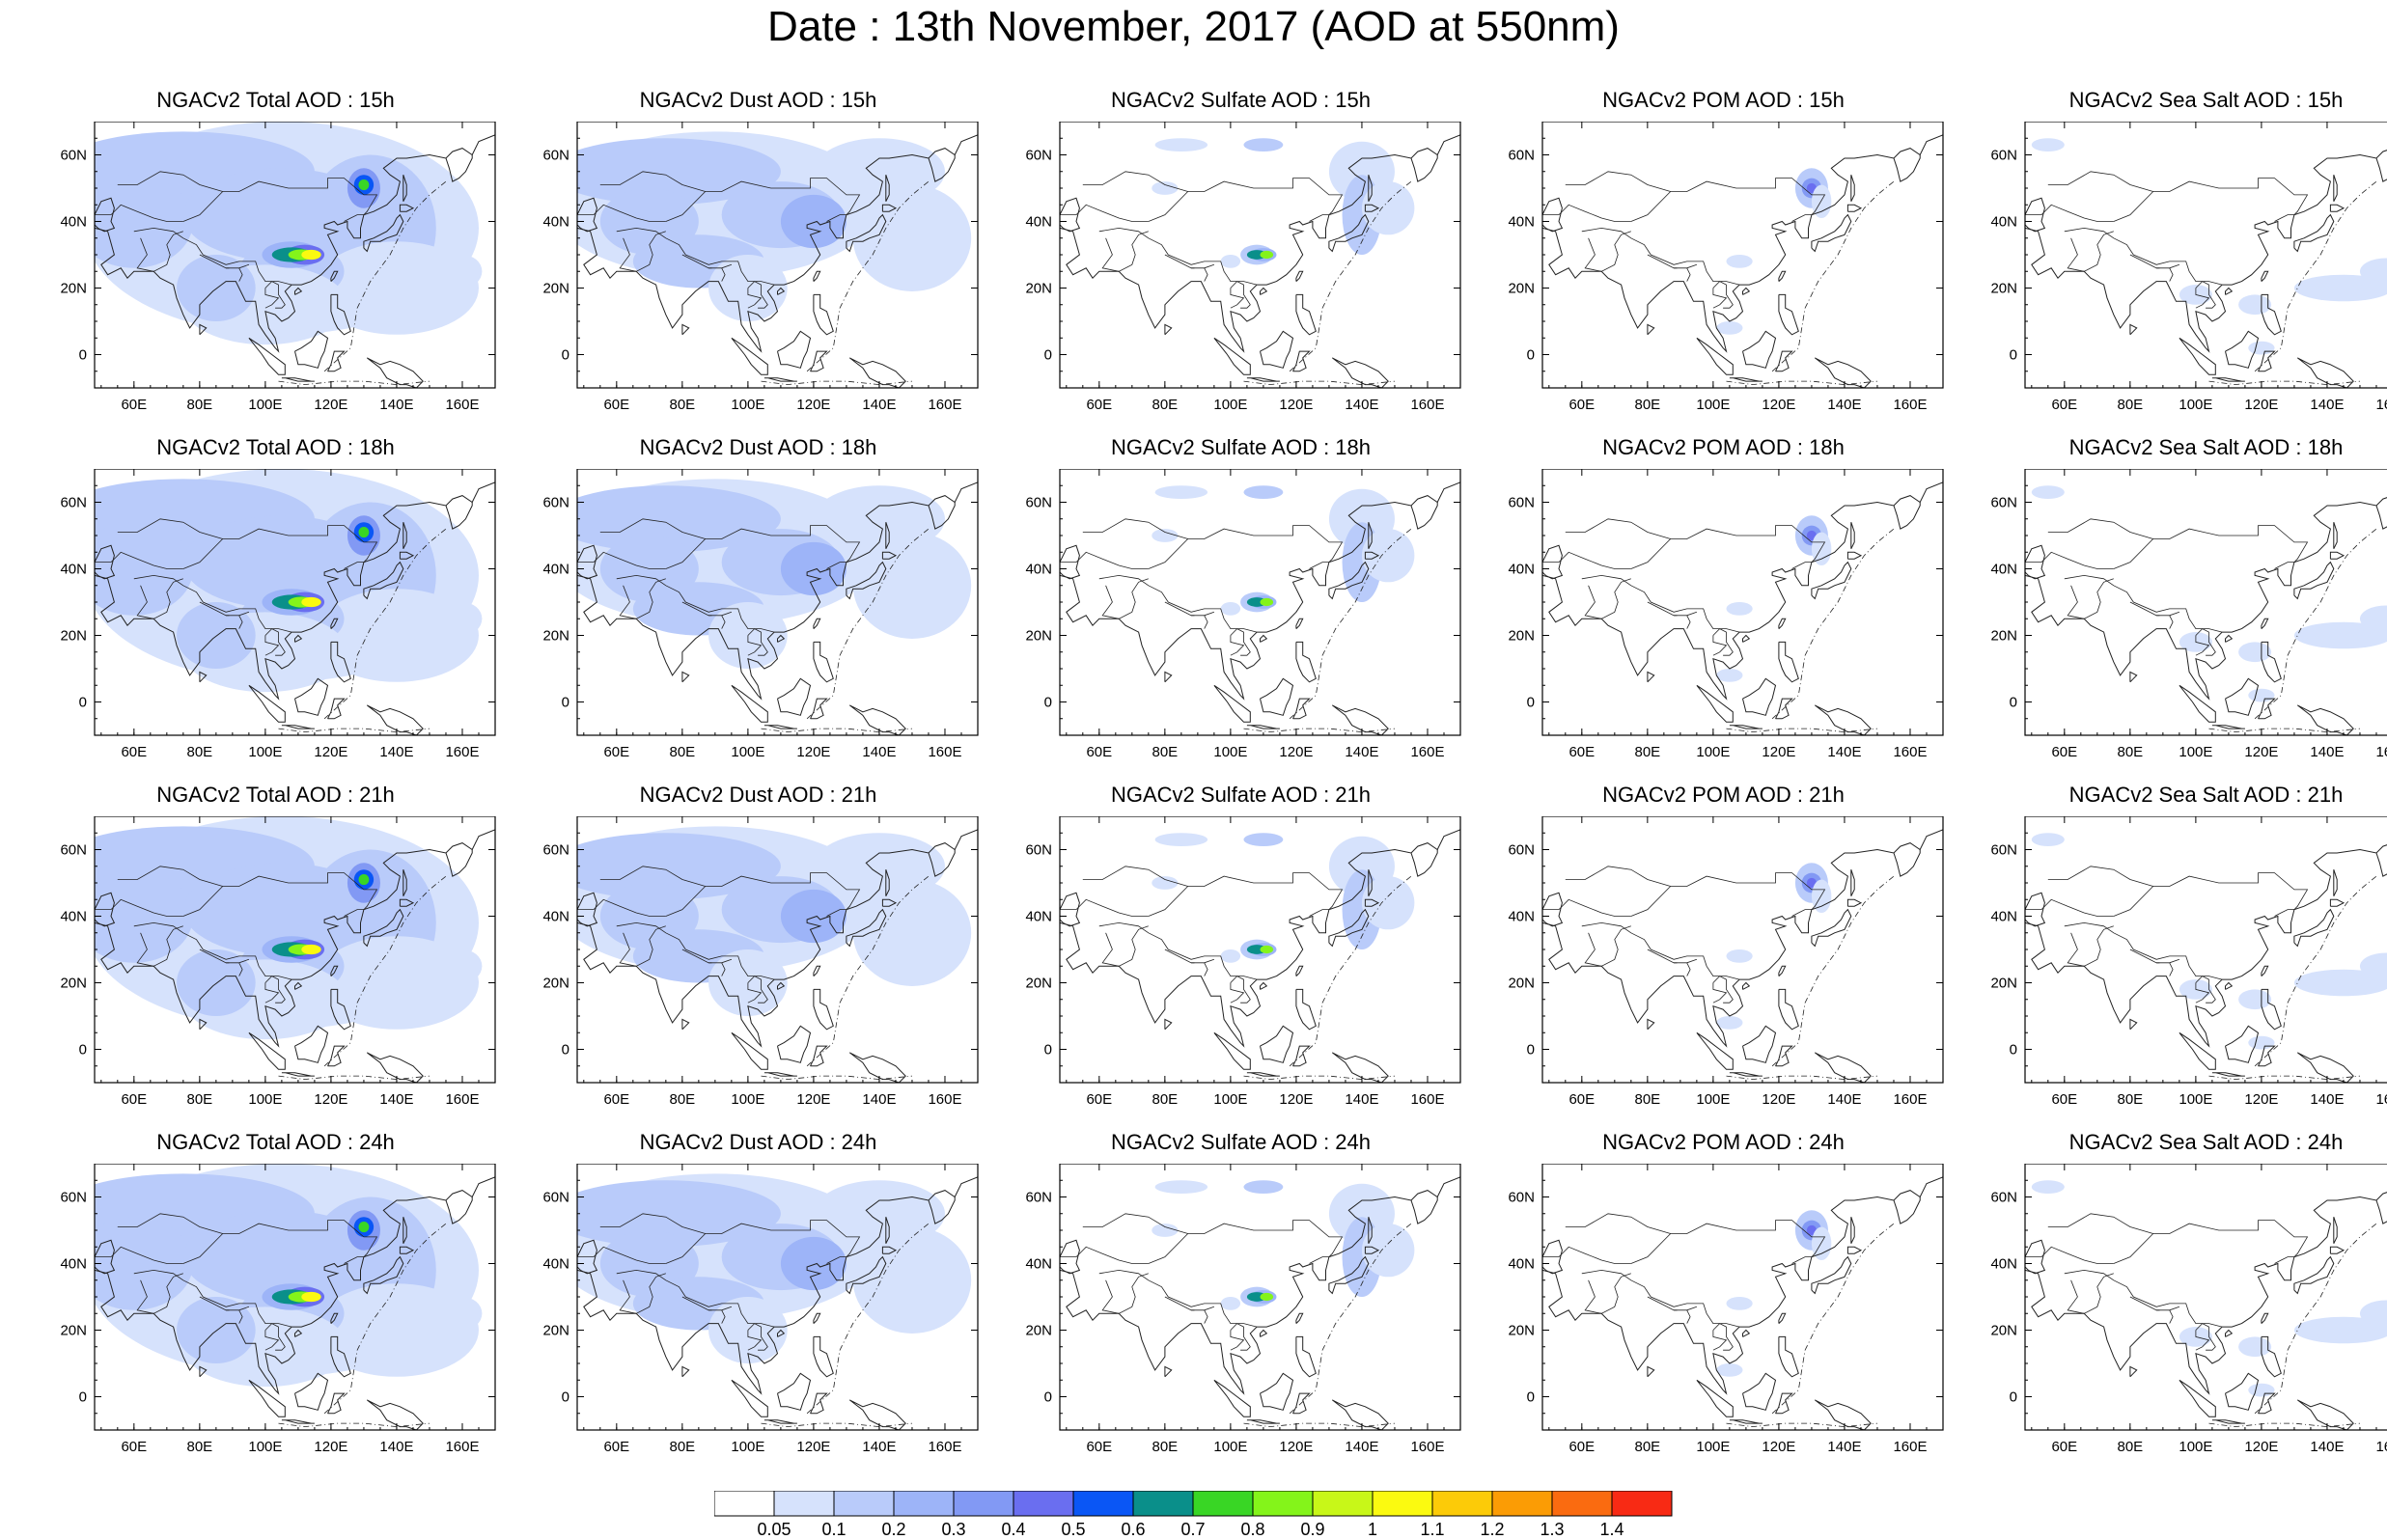 Image resolution: width=2387 pixels, height=1540 pixels. I want to click on colorbar-label: 0.05, so click(774, 1528).